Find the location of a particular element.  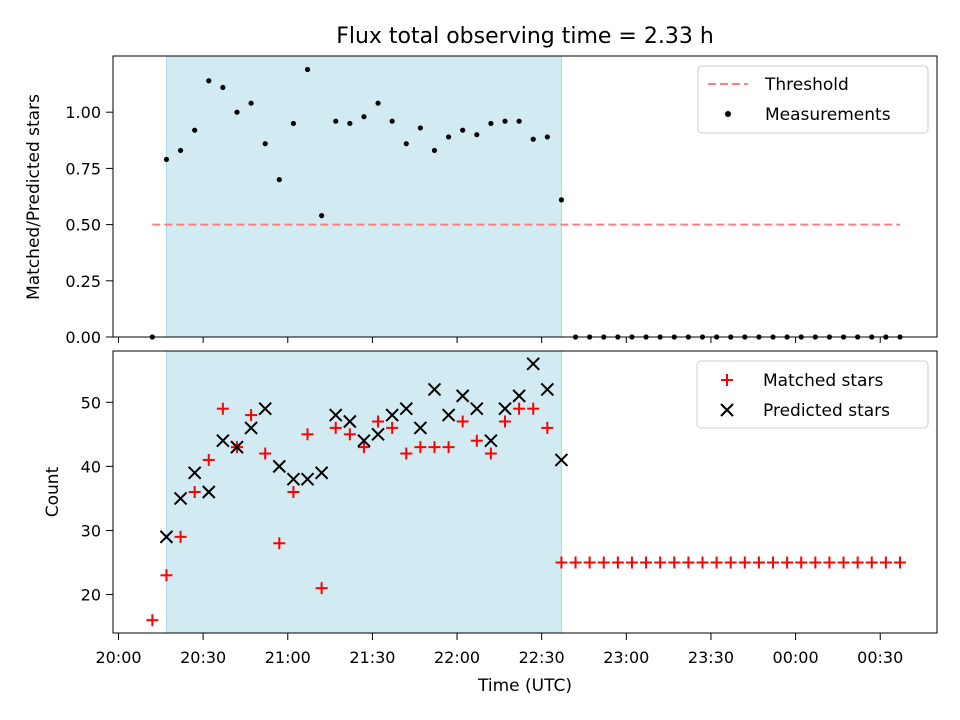

top-y-tick-label: 0.50 is located at coordinates (83, 225).